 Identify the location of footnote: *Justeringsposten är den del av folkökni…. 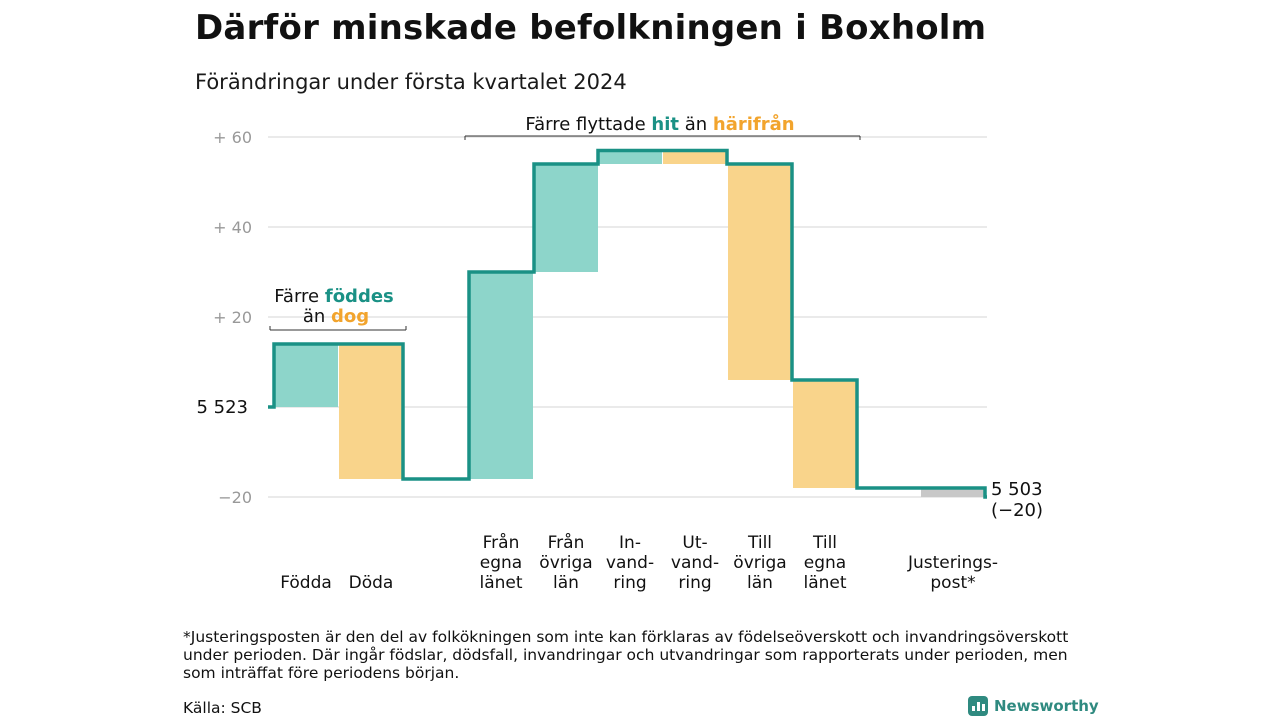
(626, 655).